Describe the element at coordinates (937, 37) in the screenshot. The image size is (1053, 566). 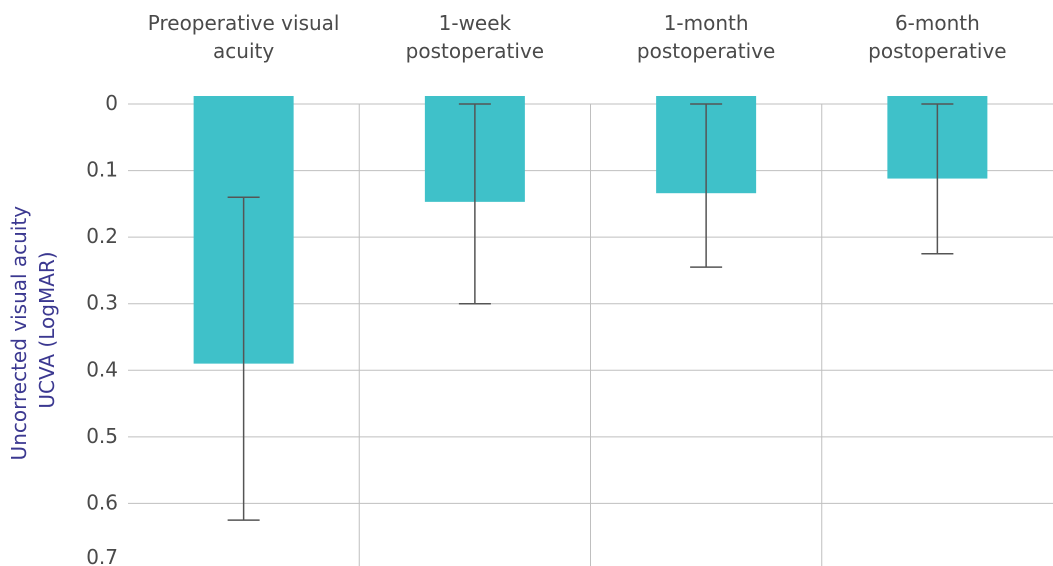
I see `category-label: 6-month postoperative` at that location.